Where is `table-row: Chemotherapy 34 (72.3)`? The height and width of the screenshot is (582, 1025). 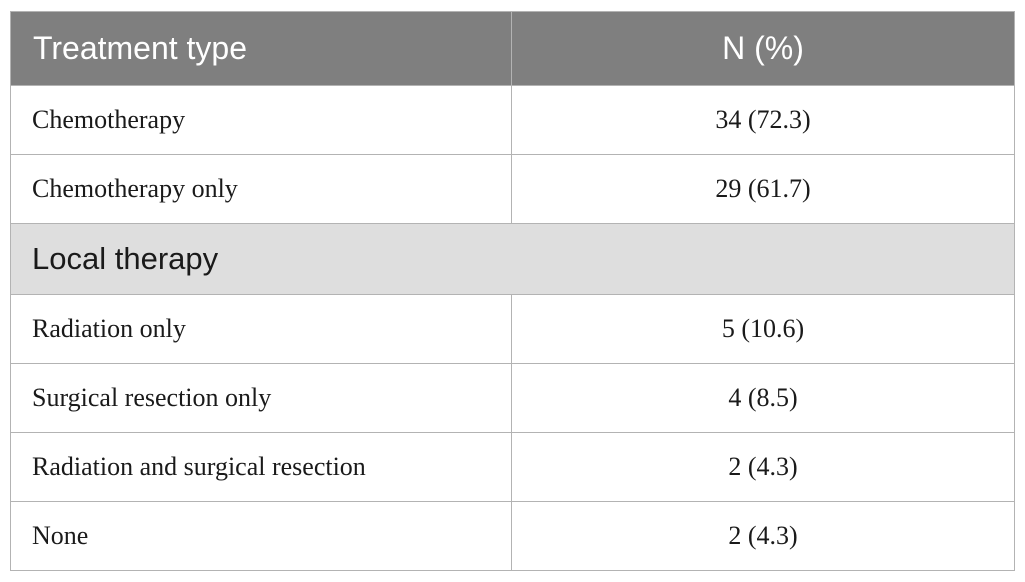
table-row: Chemotherapy 34 (72.3) is located at coordinates (512, 120).